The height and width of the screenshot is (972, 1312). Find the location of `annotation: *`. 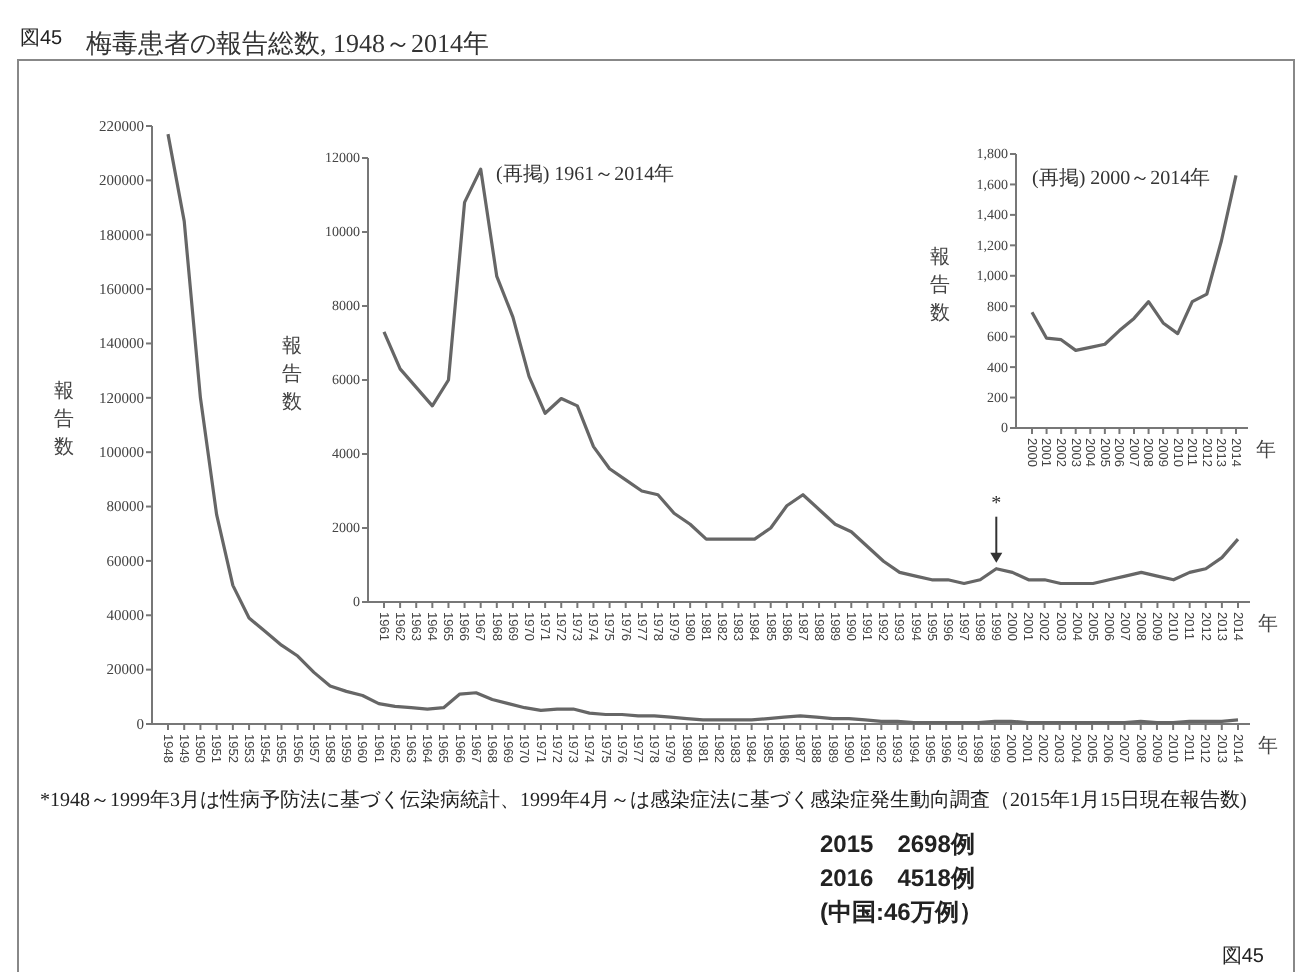

annotation: * is located at coordinates (996, 503).